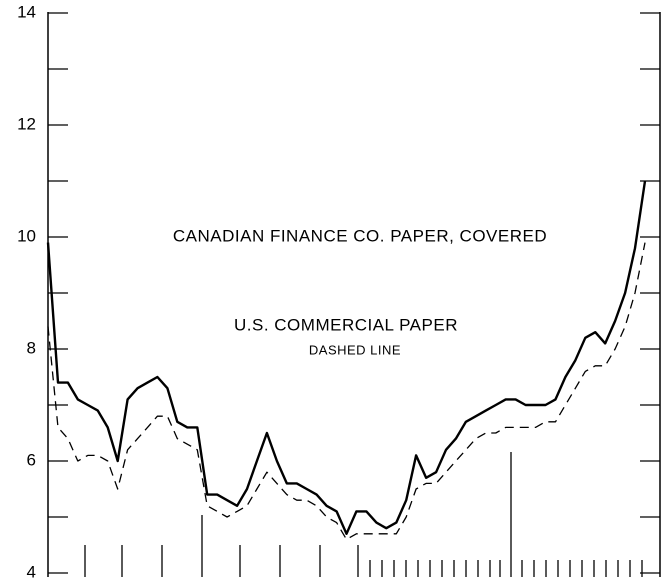 The width and height of the screenshot is (672, 581). What do you see at coordinates (360, 235) in the screenshot?
I see `series-label: CANADIAN FINANCE CO. PAPER, COVERED` at bounding box center [360, 235].